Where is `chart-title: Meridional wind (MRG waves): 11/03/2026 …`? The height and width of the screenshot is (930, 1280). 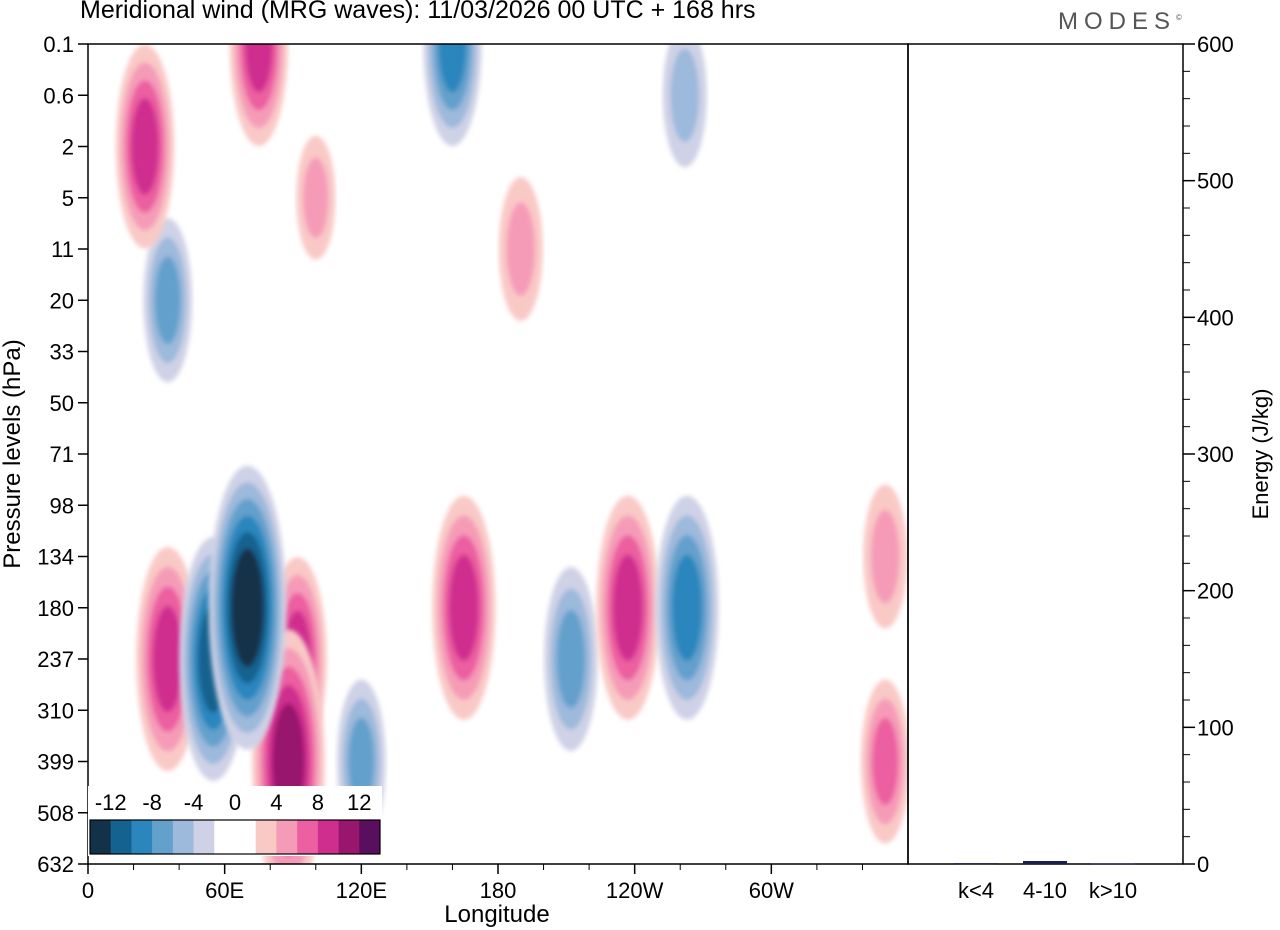
chart-title: Meridional wind (MRG waves): 11/03/2026 … is located at coordinates (418, 12).